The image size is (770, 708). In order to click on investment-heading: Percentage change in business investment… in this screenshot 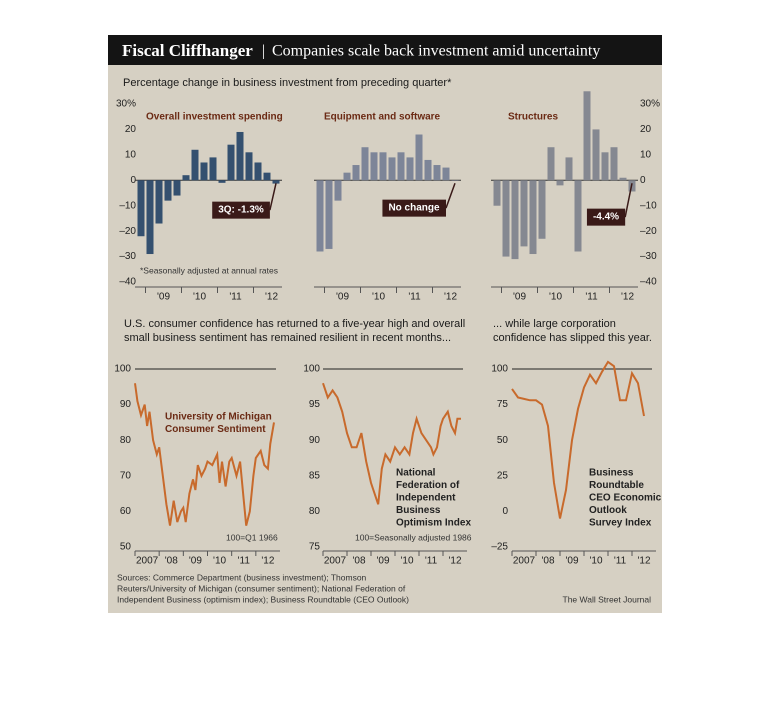, I will do `click(287, 83)`.